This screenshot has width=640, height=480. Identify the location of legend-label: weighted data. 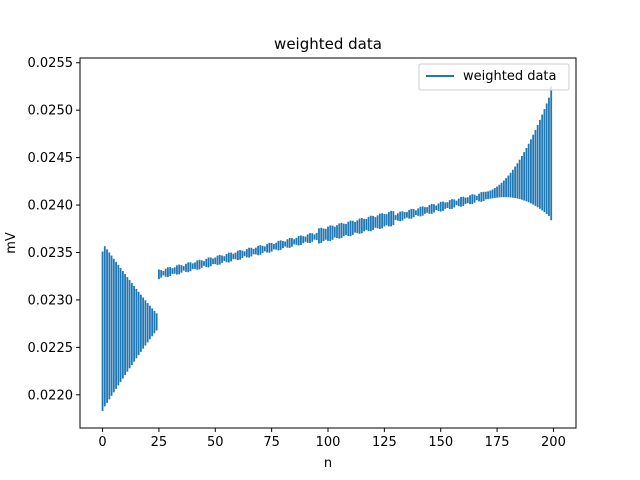
(510, 76).